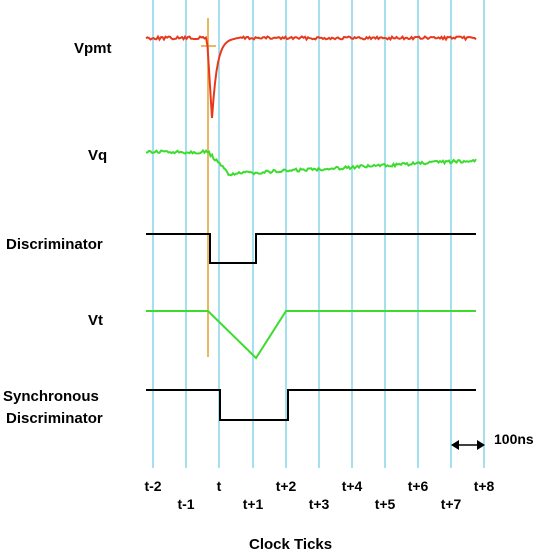 The image size is (538, 554). What do you see at coordinates (311, 162) in the screenshot?
I see `vq-trace` at bounding box center [311, 162].